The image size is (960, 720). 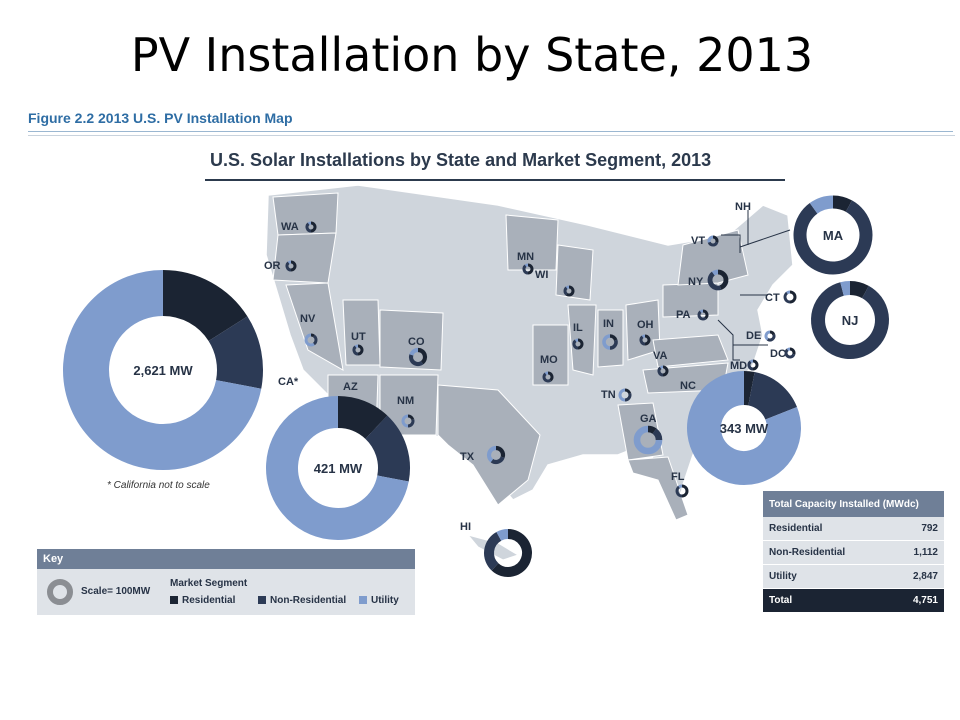 I want to click on donut-md-non-residential-arc, so click(x=750, y=365).